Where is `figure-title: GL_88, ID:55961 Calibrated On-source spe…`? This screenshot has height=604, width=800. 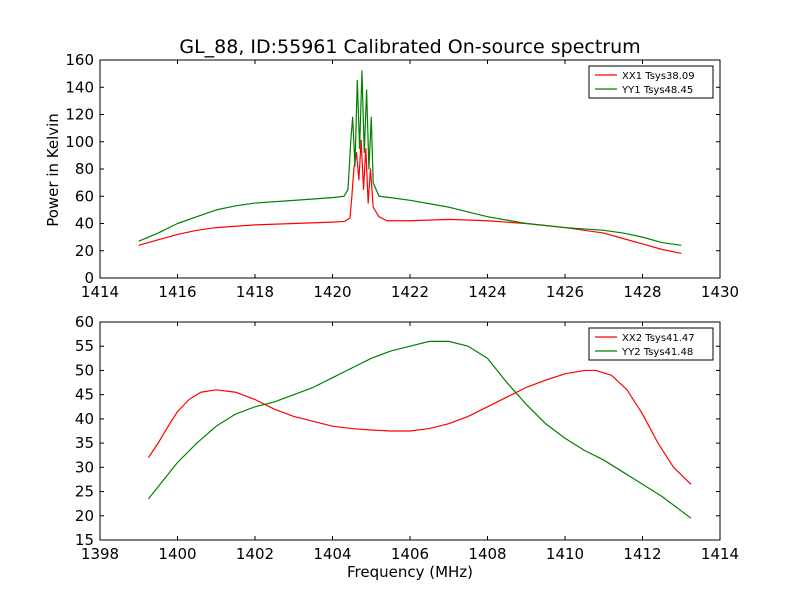 figure-title: GL_88, ID:55961 Calibrated On-source spe… is located at coordinates (409, 47).